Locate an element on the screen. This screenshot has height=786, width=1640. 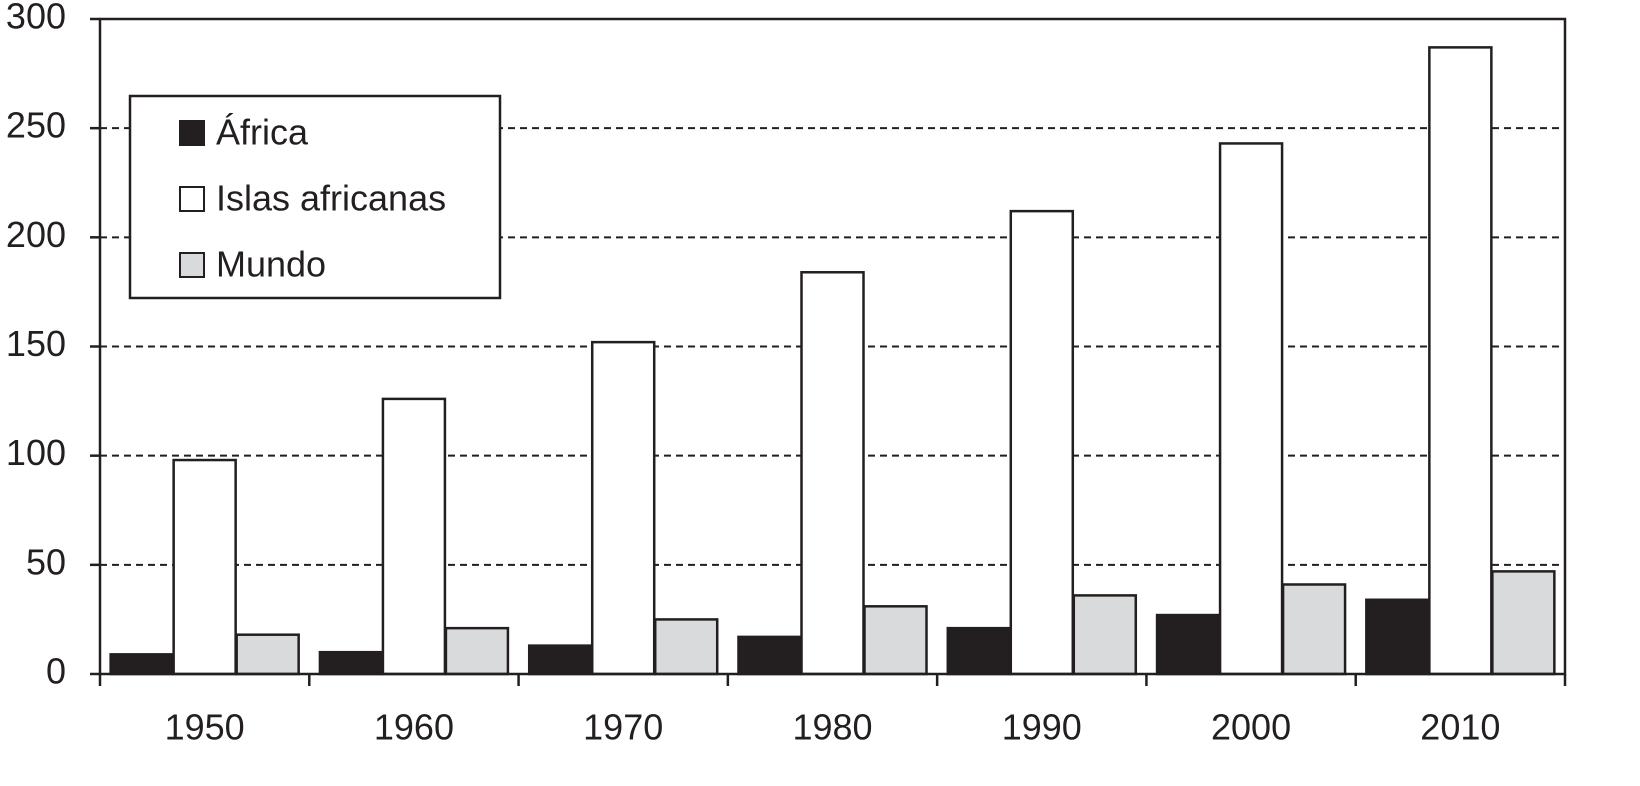
x-tick-label: 1970 is located at coordinates (623, 727).